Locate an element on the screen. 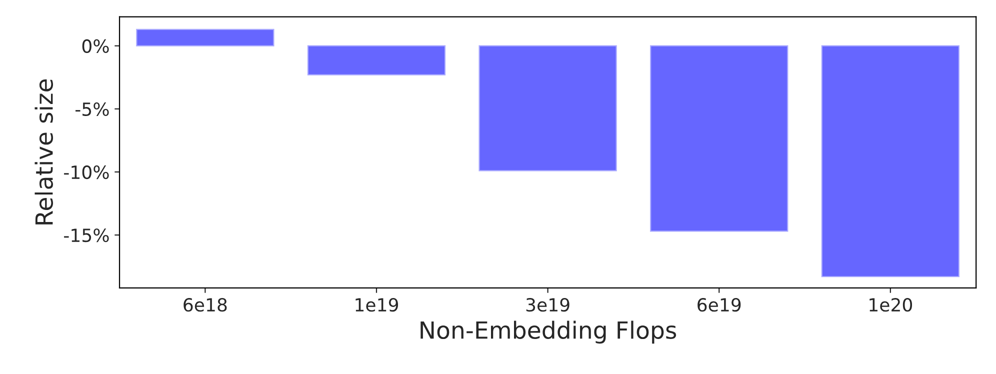  y-tick-label: -10% is located at coordinates (86, 172).